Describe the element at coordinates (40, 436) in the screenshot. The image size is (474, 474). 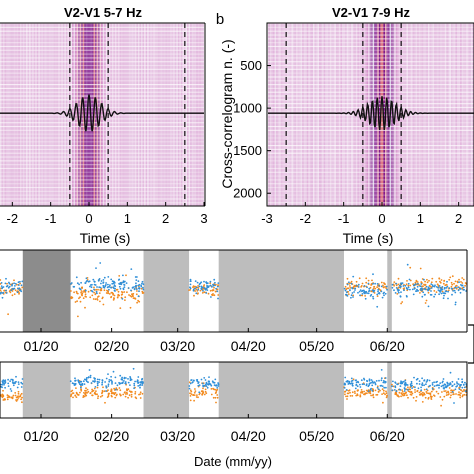
I see `timeline-month-label: 01/20` at that location.